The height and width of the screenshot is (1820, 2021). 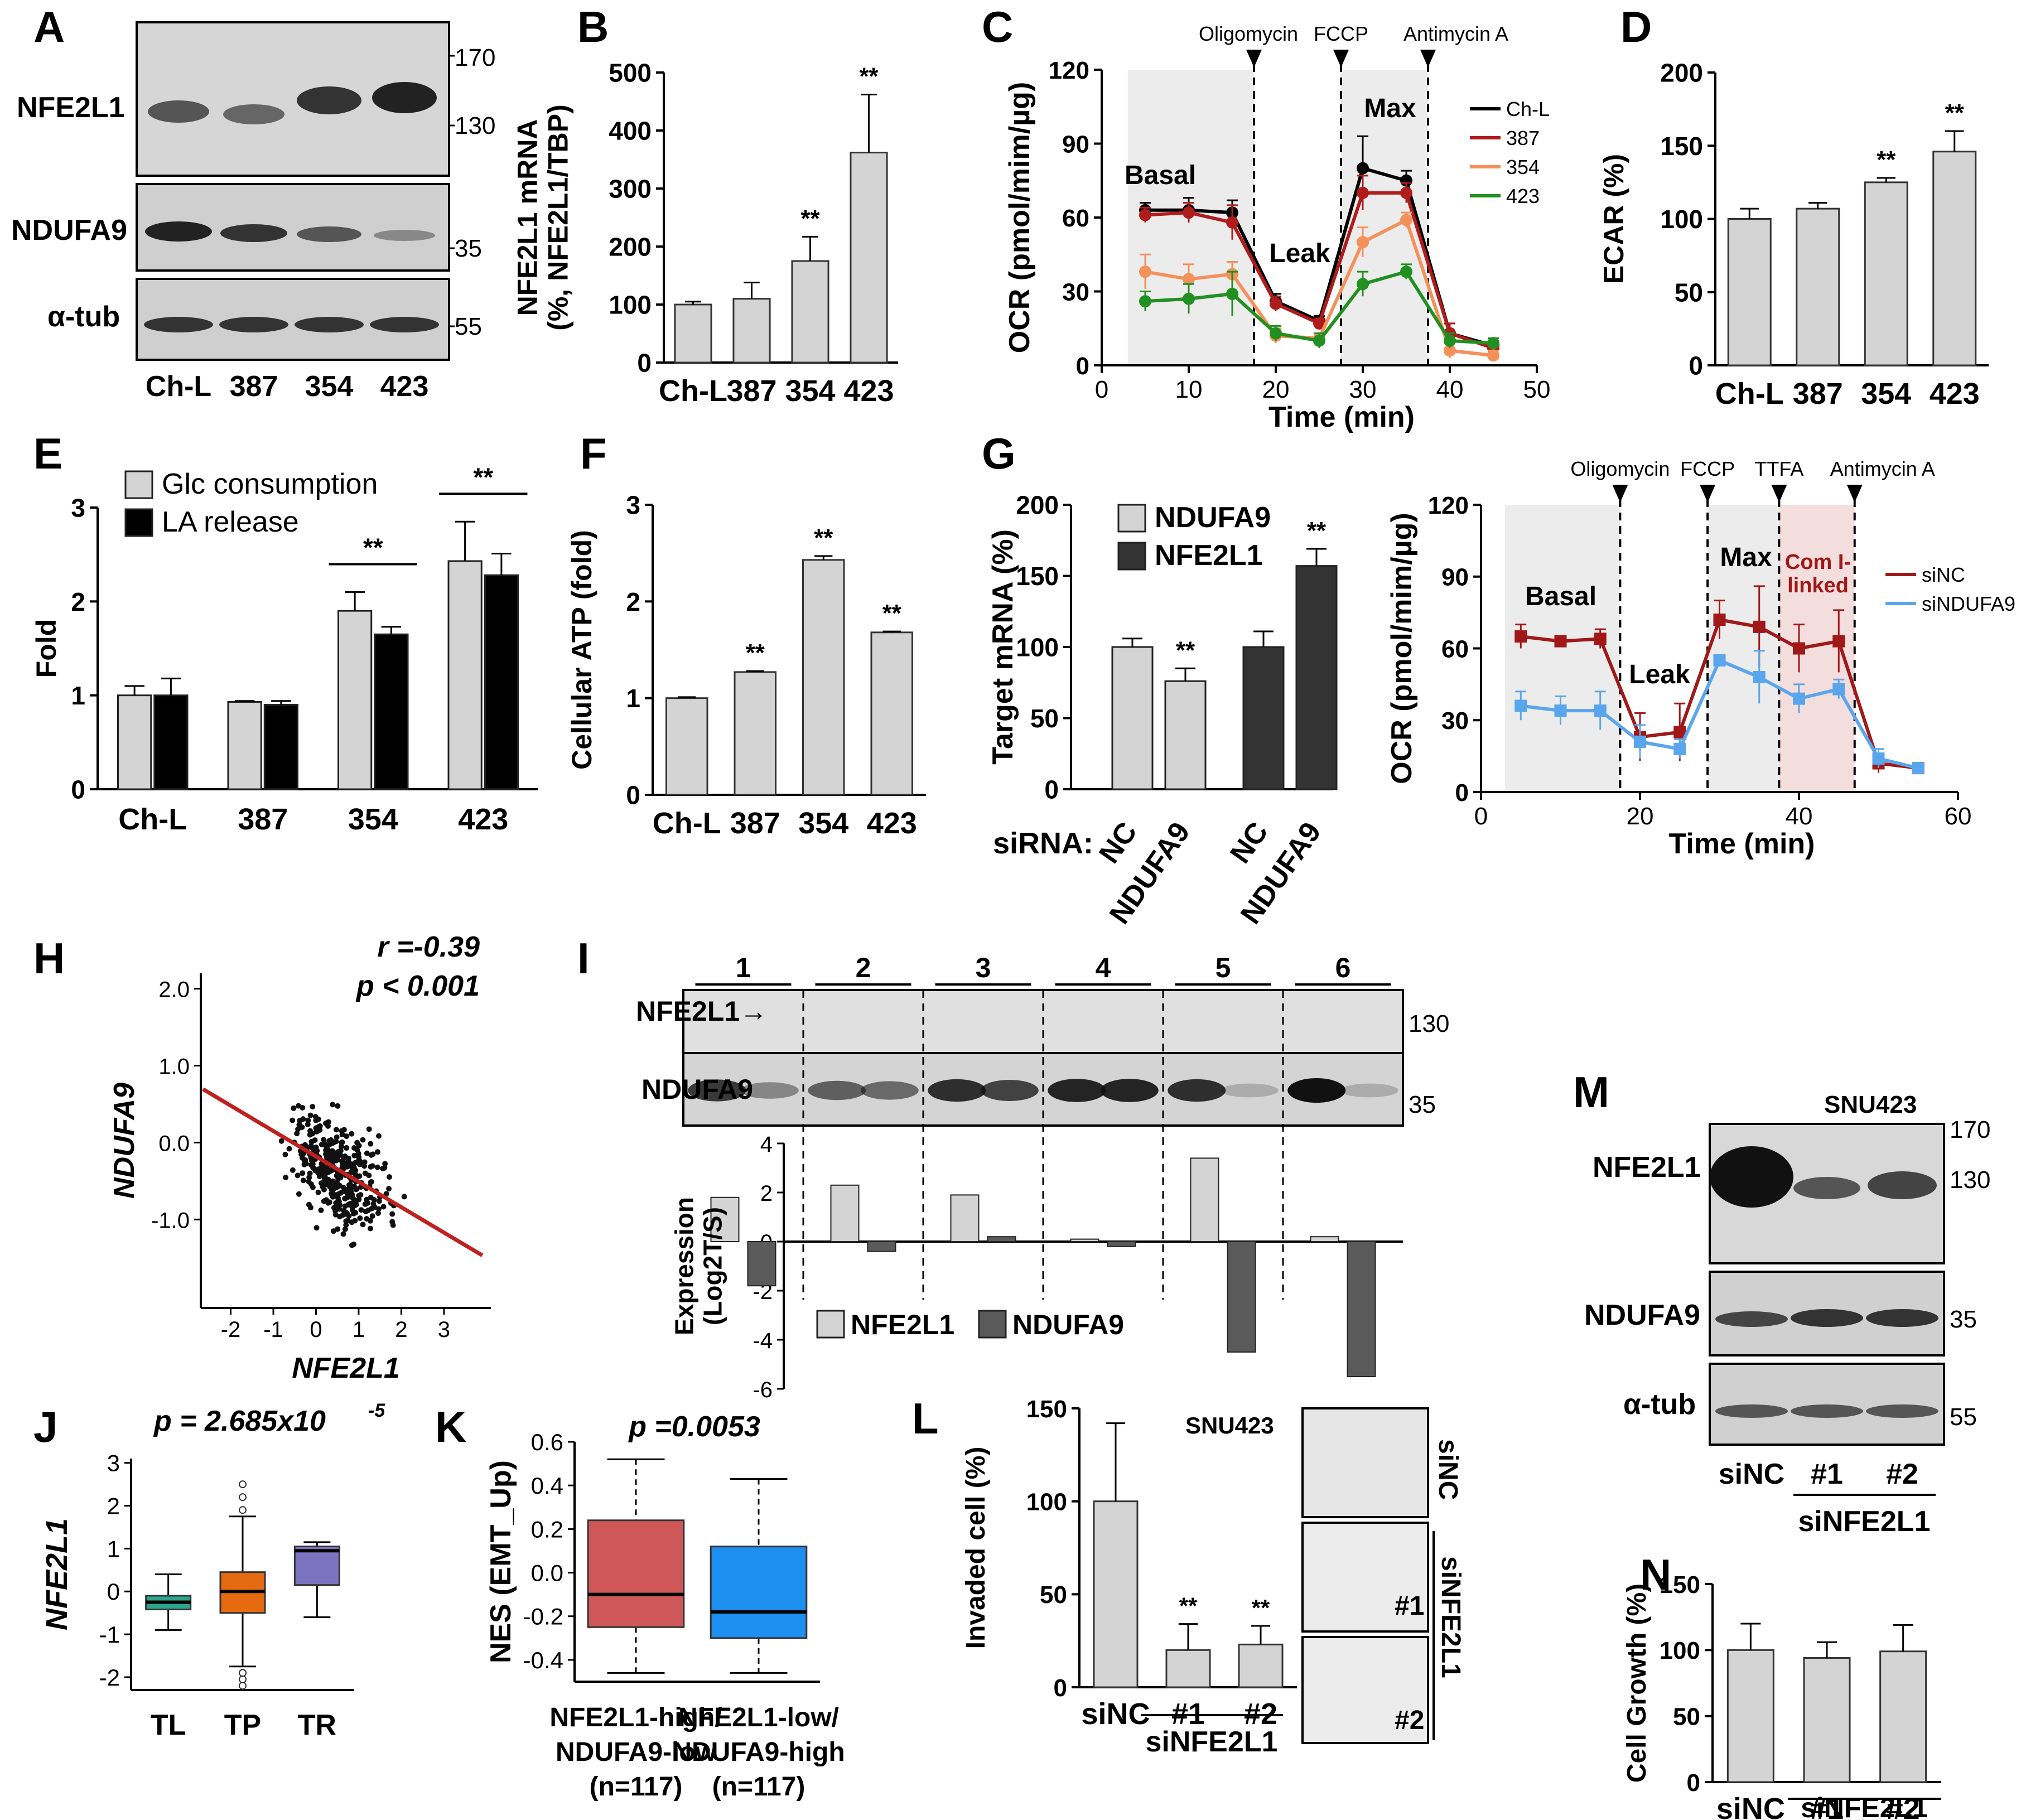 I want to click on legend-label: Ch-L, so click(x=1528, y=109).